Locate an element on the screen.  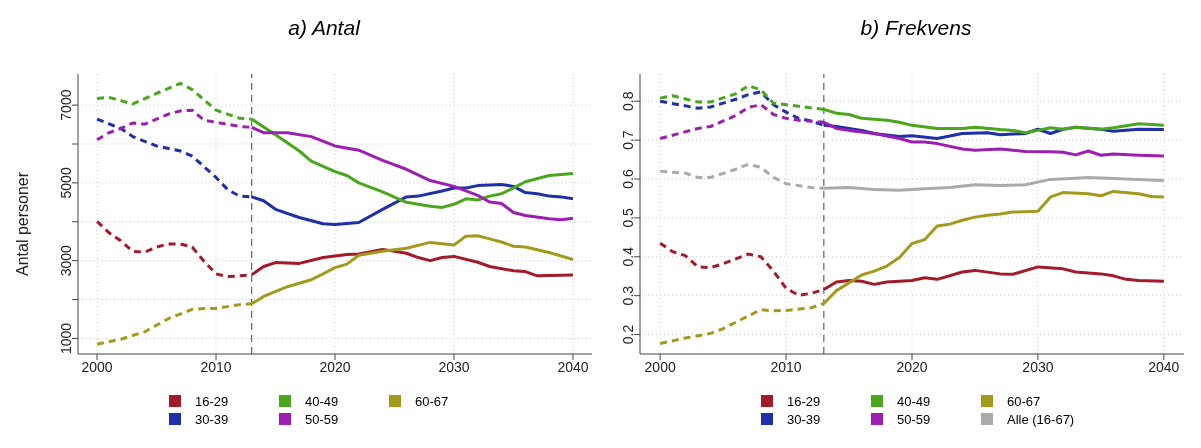
y-tick-label: 0.6 is located at coordinates (627, 179).